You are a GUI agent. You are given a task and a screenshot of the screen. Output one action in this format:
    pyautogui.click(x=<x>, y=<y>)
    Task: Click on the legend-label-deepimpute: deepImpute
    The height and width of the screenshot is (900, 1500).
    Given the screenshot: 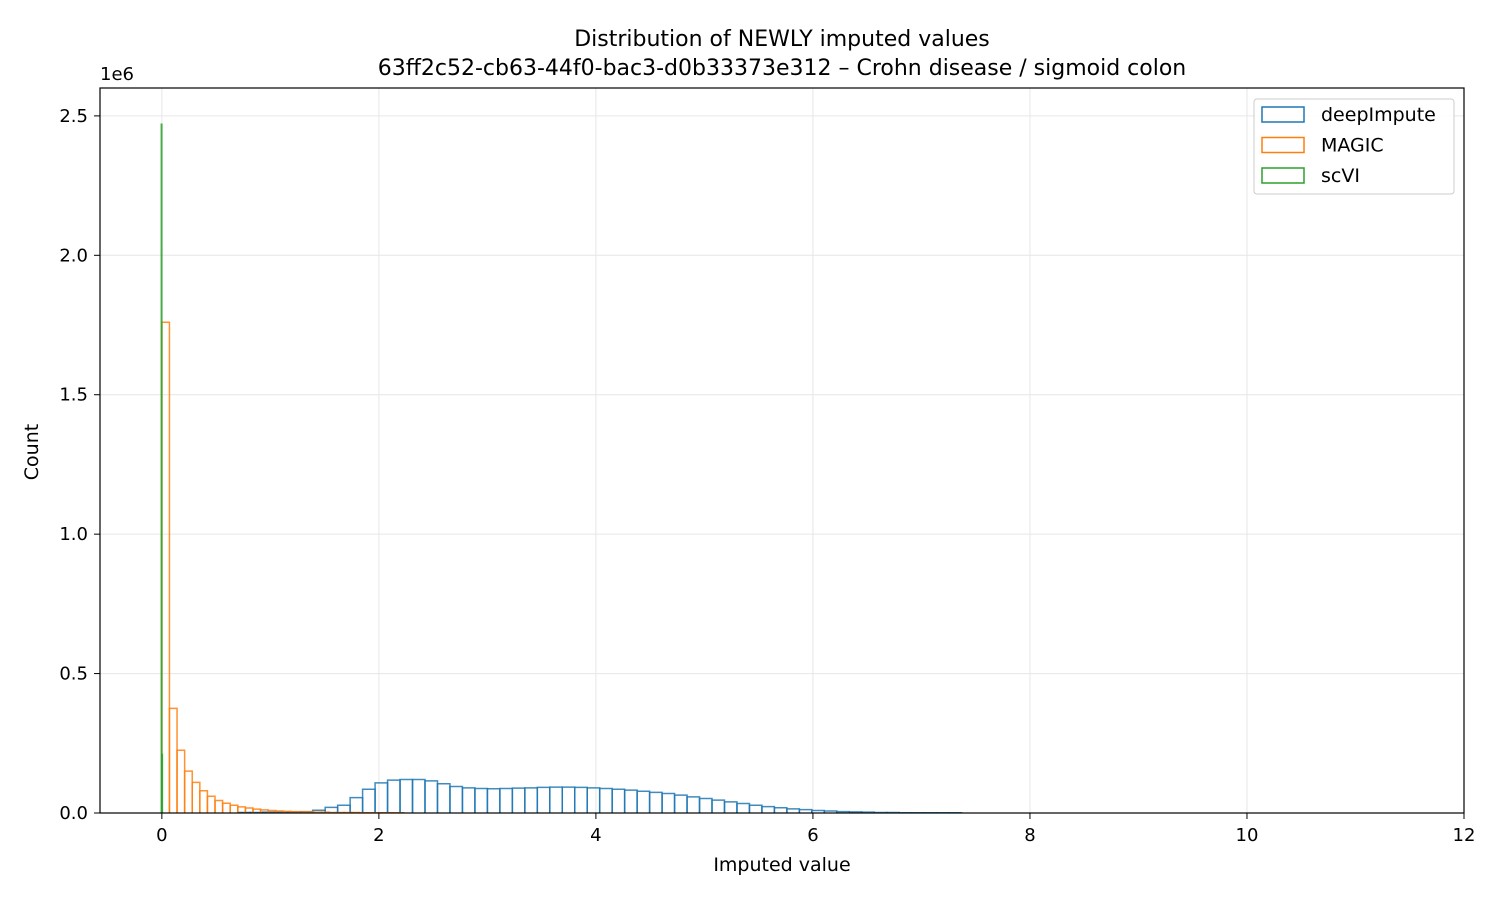 What is the action you would take?
    pyautogui.click(x=1378, y=115)
    